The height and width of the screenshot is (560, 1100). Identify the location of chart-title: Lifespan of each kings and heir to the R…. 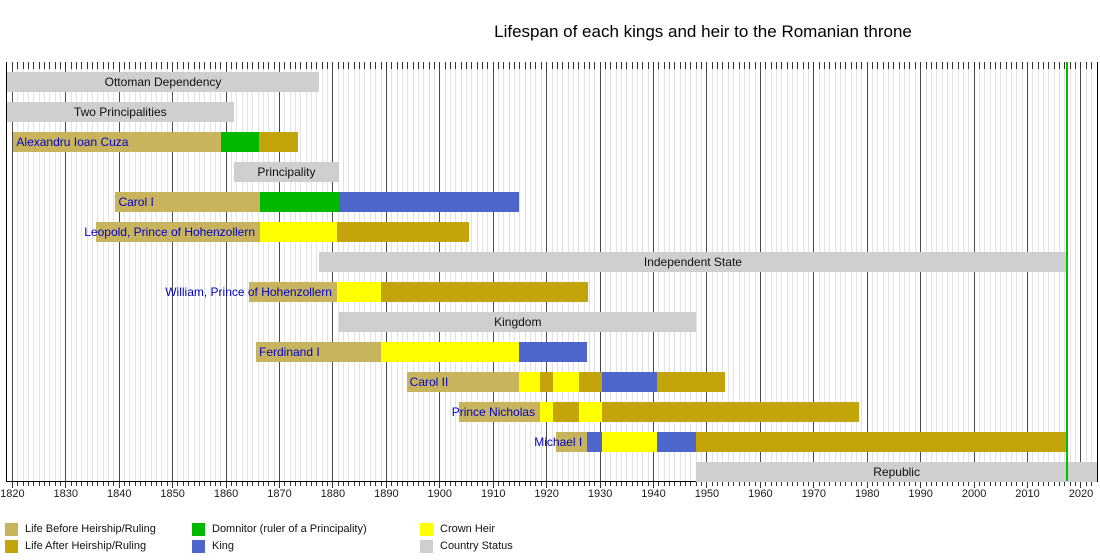
(703, 31).